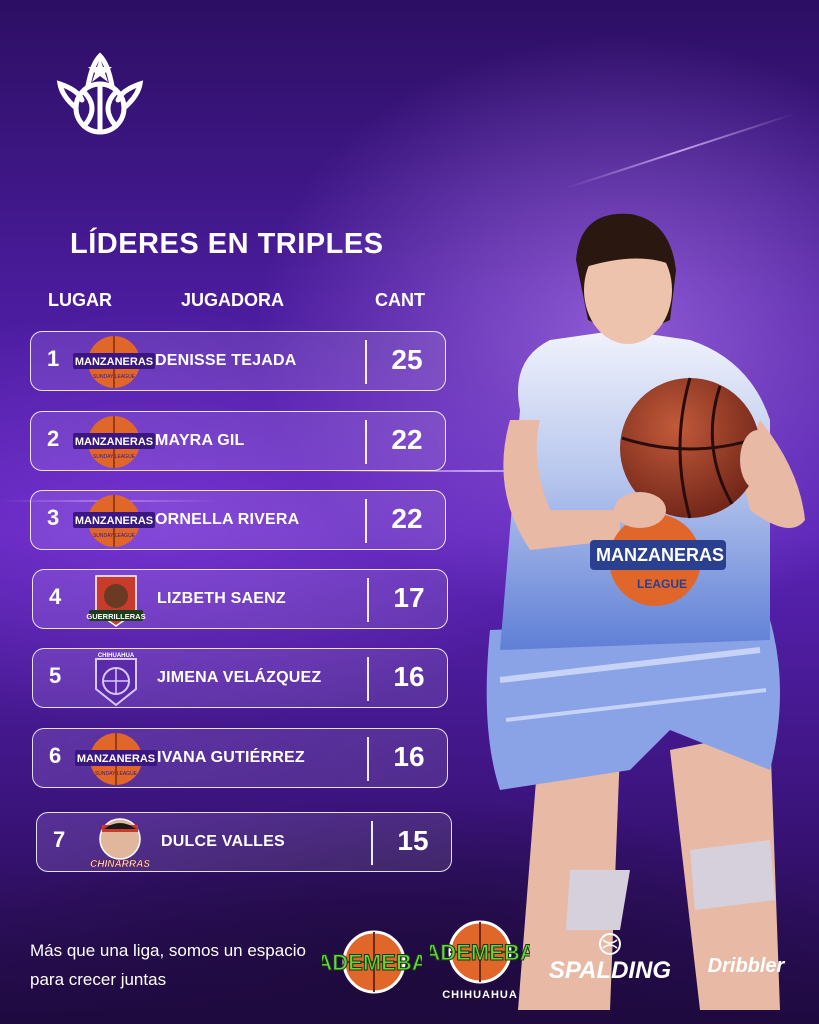 The image size is (819, 1024). I want to click on leaderboard-row: 1 MANZANERAS SUNDAY LEAGUE DENISSE TEJADA 25, so click(238, 361).